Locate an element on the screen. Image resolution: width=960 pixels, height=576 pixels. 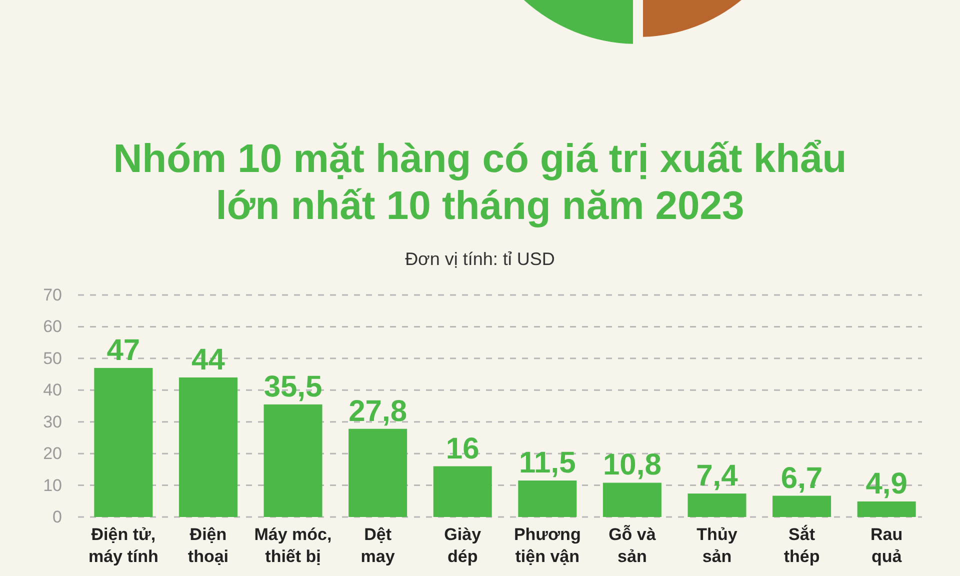
x-tick-label: Phương tiện vận is located at coordinates (547, 545).